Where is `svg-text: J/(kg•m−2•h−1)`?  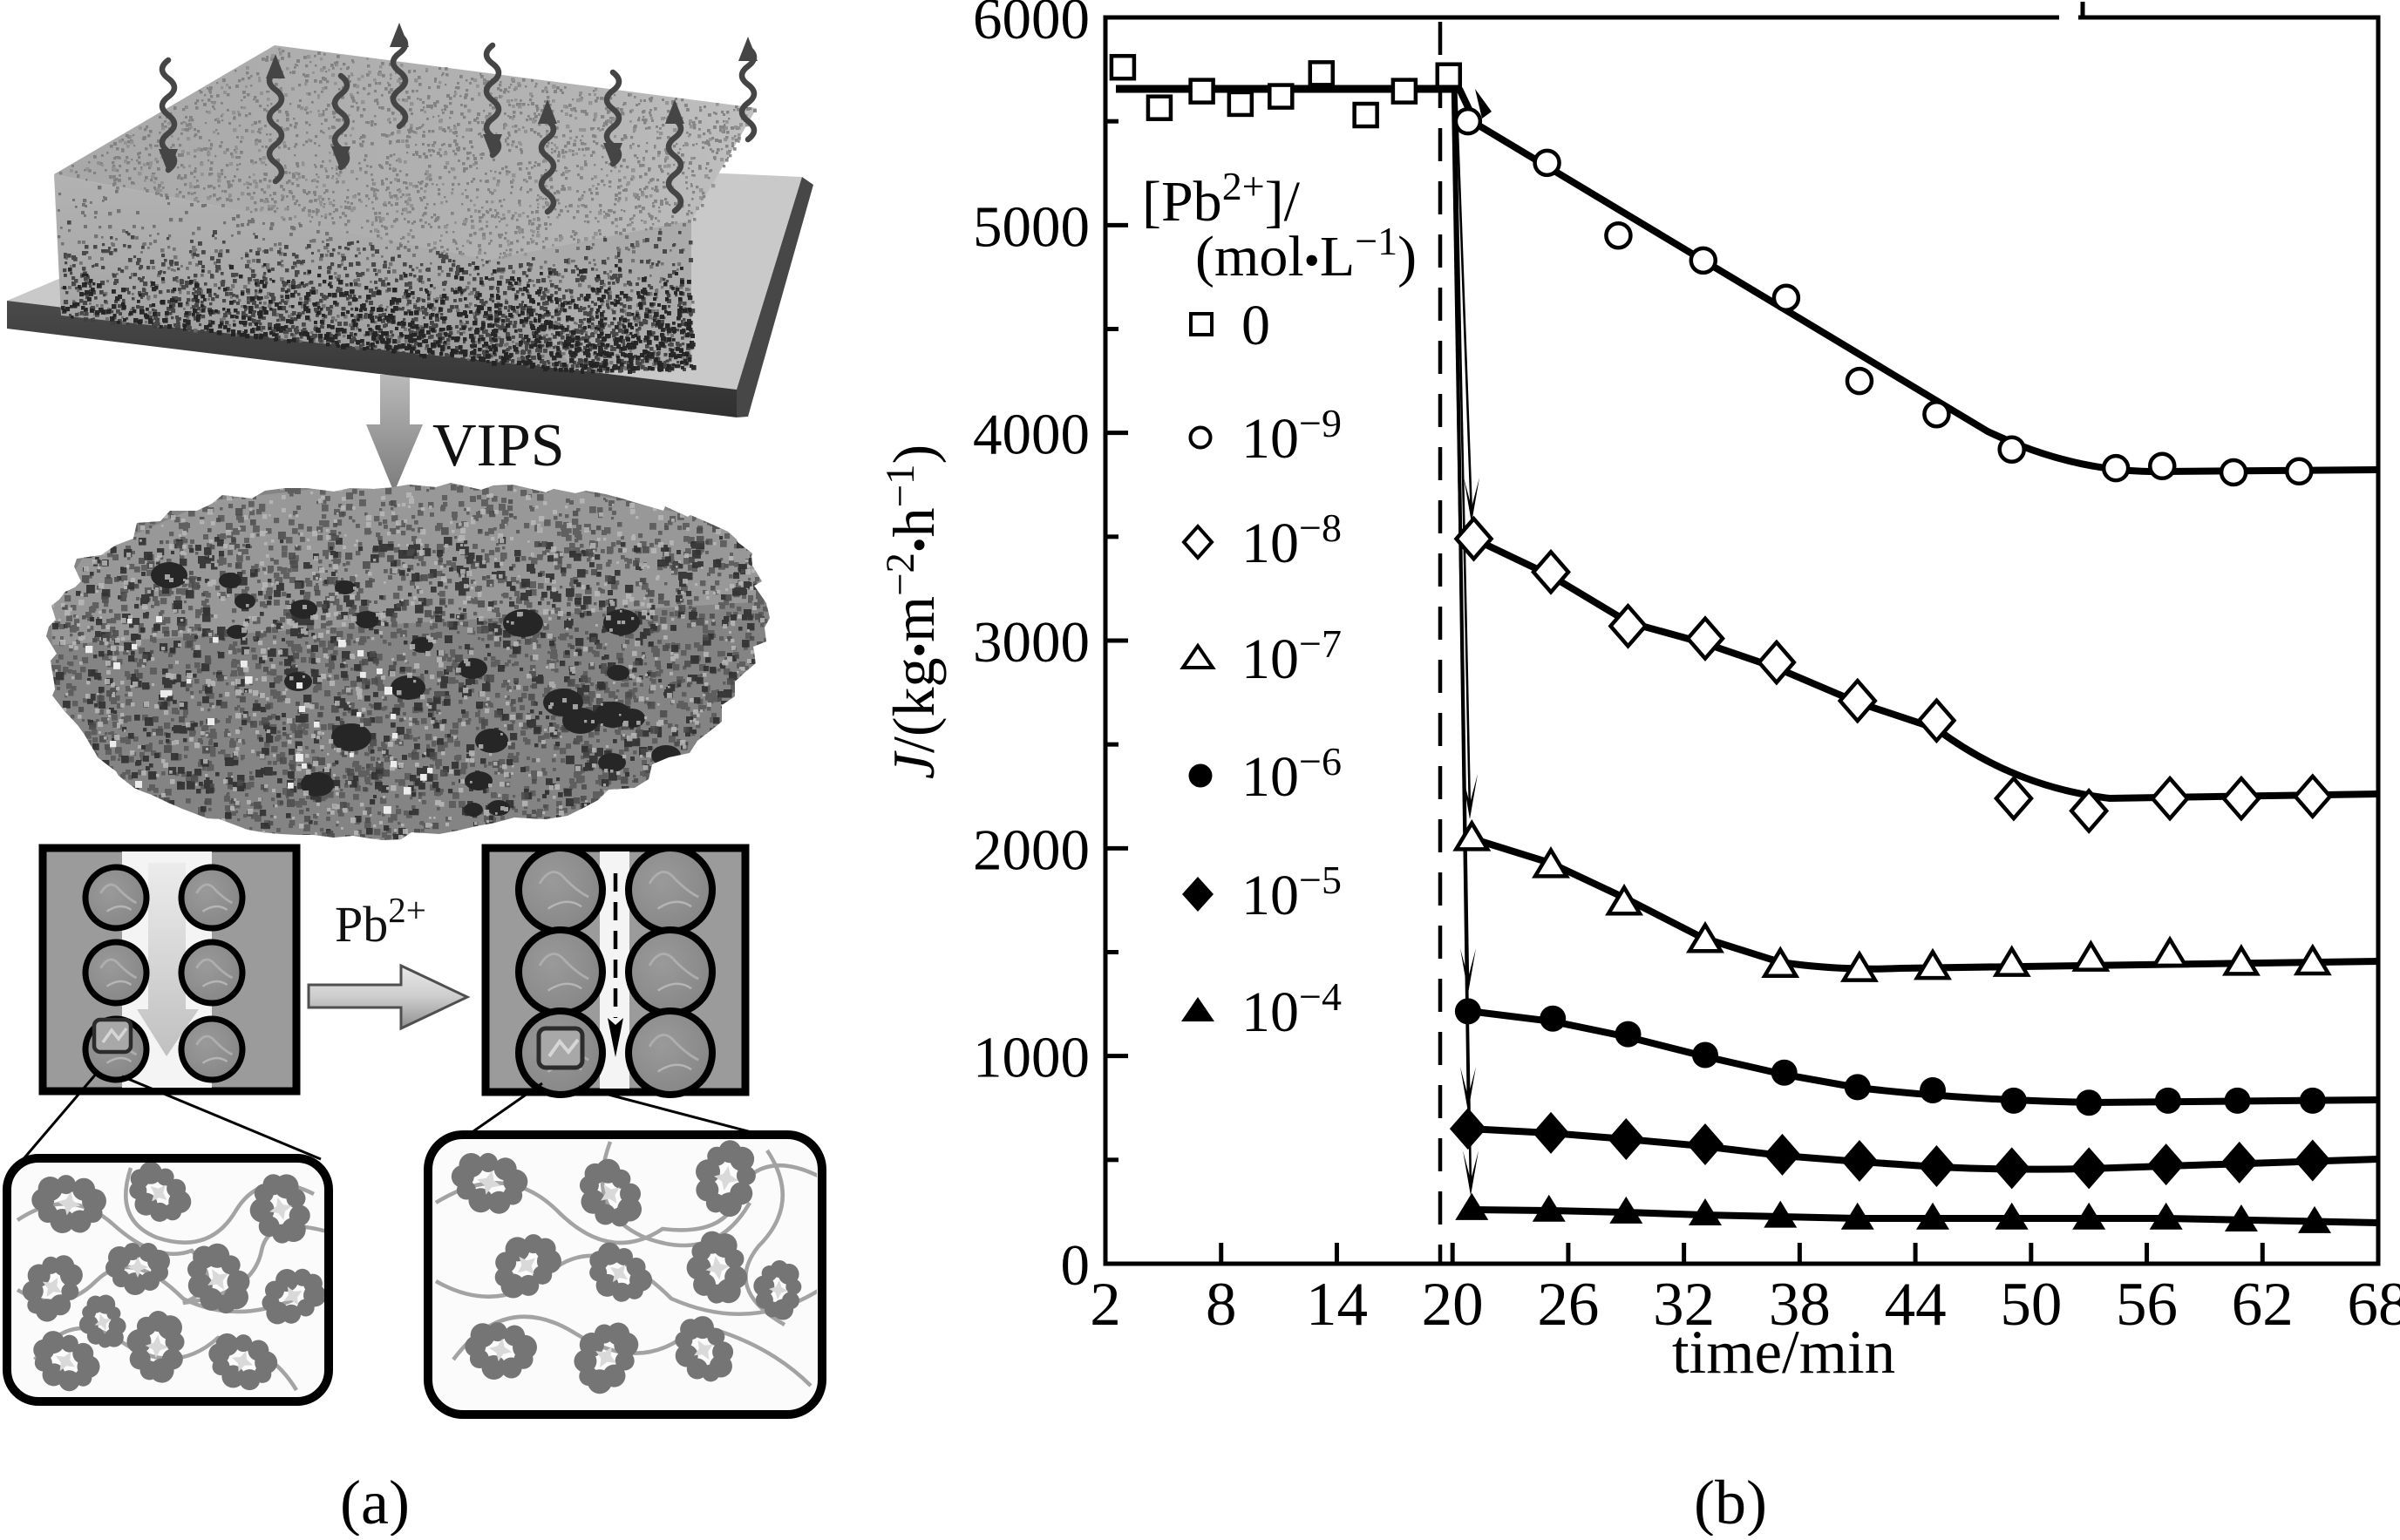 svg-text: J/(kg•m−2•h−1) is located at coordinates (912, 611).